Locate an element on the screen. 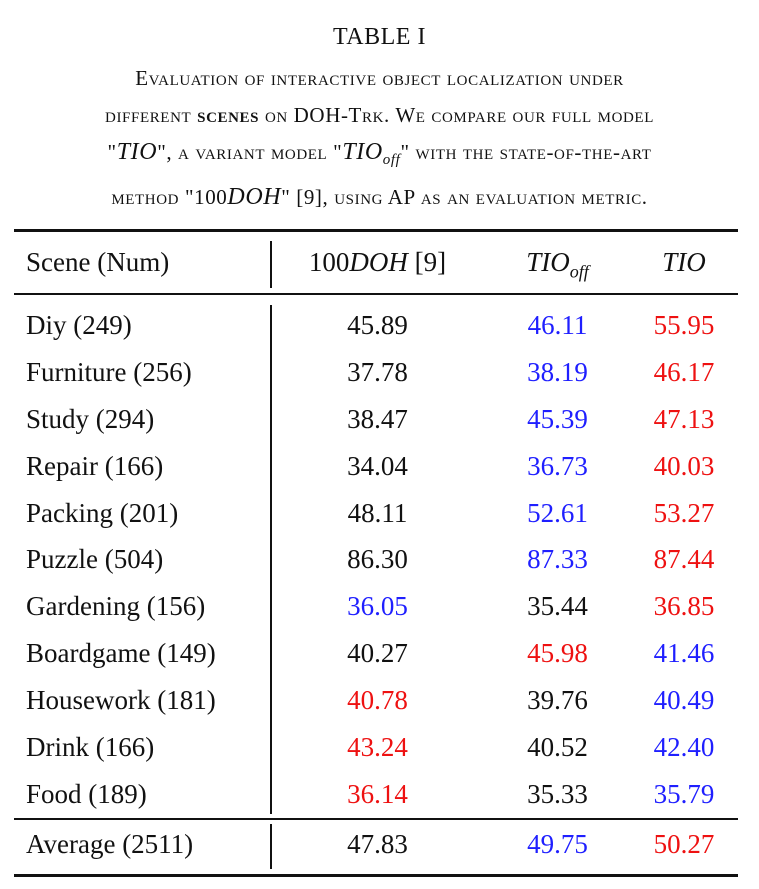 This screenshot has height=889, width=759. cell-100doh: 36.14 is located at coordinates (377, 793).